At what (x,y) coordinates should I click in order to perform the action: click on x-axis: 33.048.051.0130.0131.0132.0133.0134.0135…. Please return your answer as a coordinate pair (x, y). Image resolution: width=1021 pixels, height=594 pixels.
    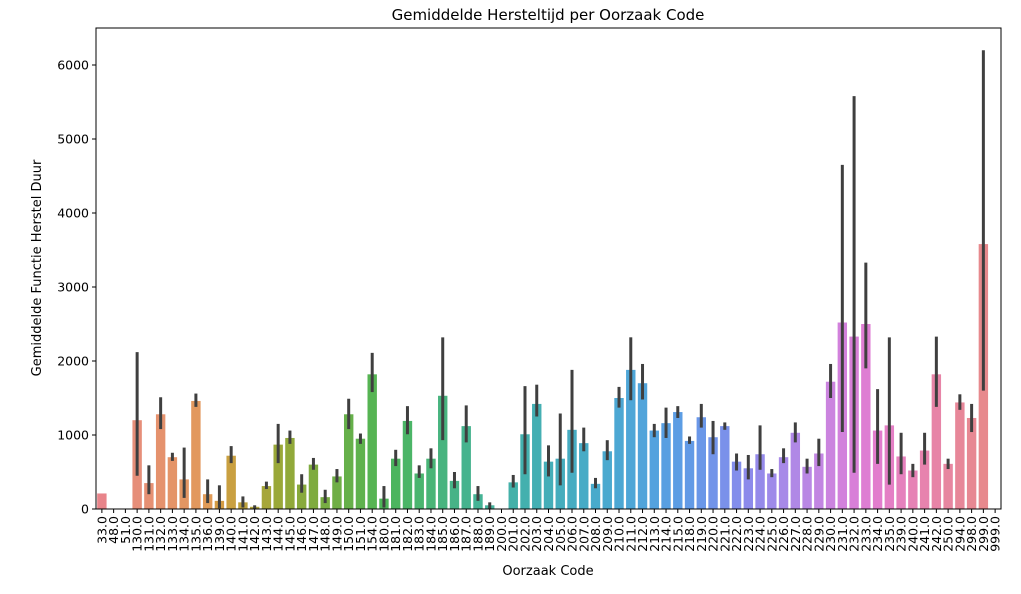
    Looking at the image, I should click on (548, 530).